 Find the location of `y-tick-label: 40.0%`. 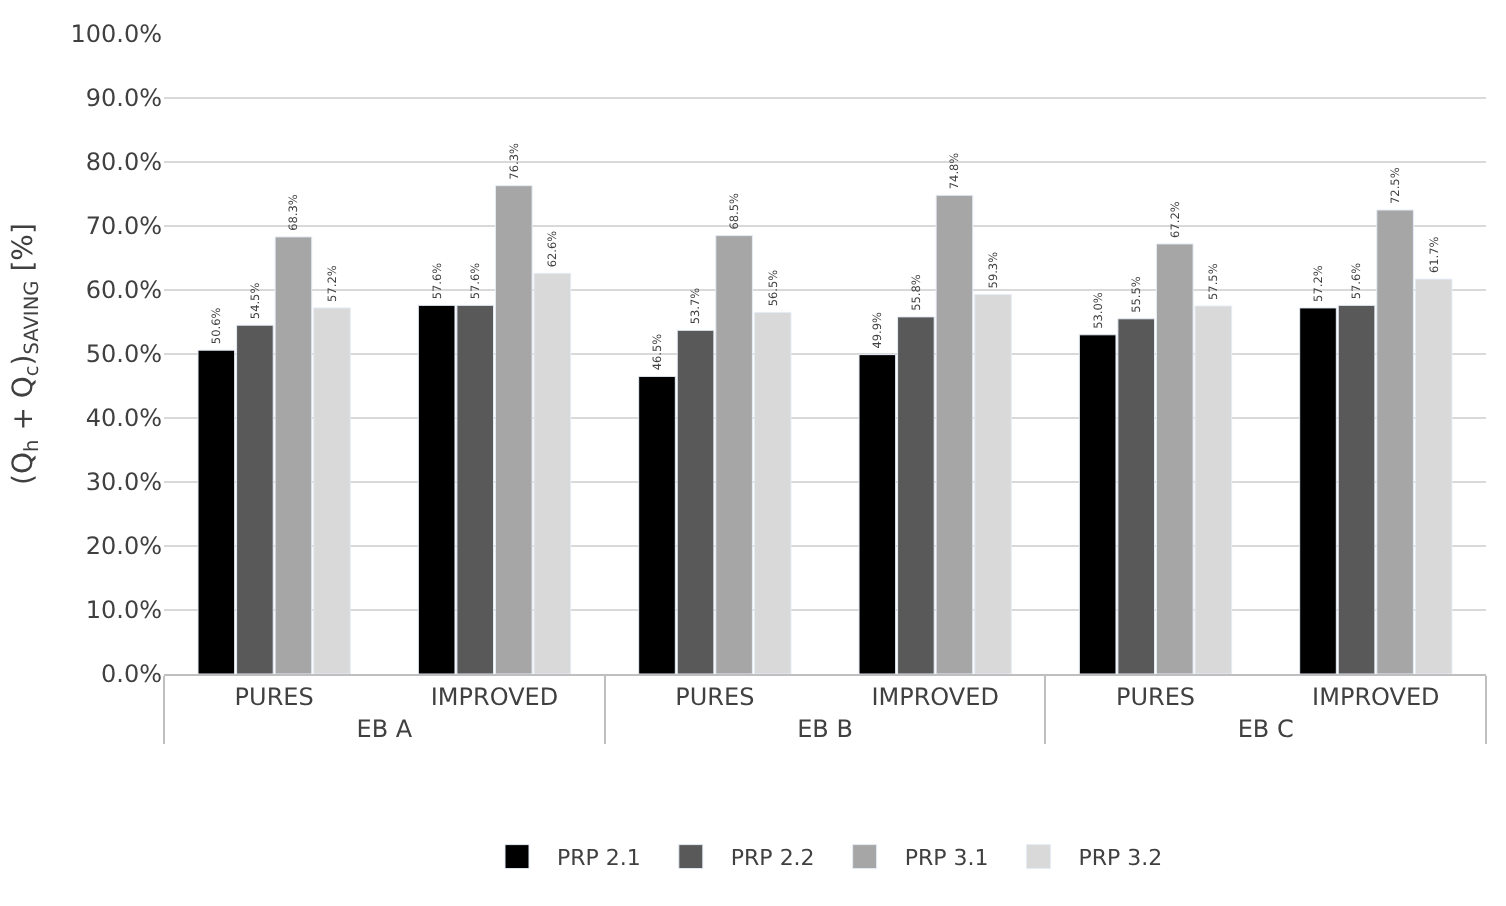

y-tick-label: 40.0% is located at coordinates (123, 418).